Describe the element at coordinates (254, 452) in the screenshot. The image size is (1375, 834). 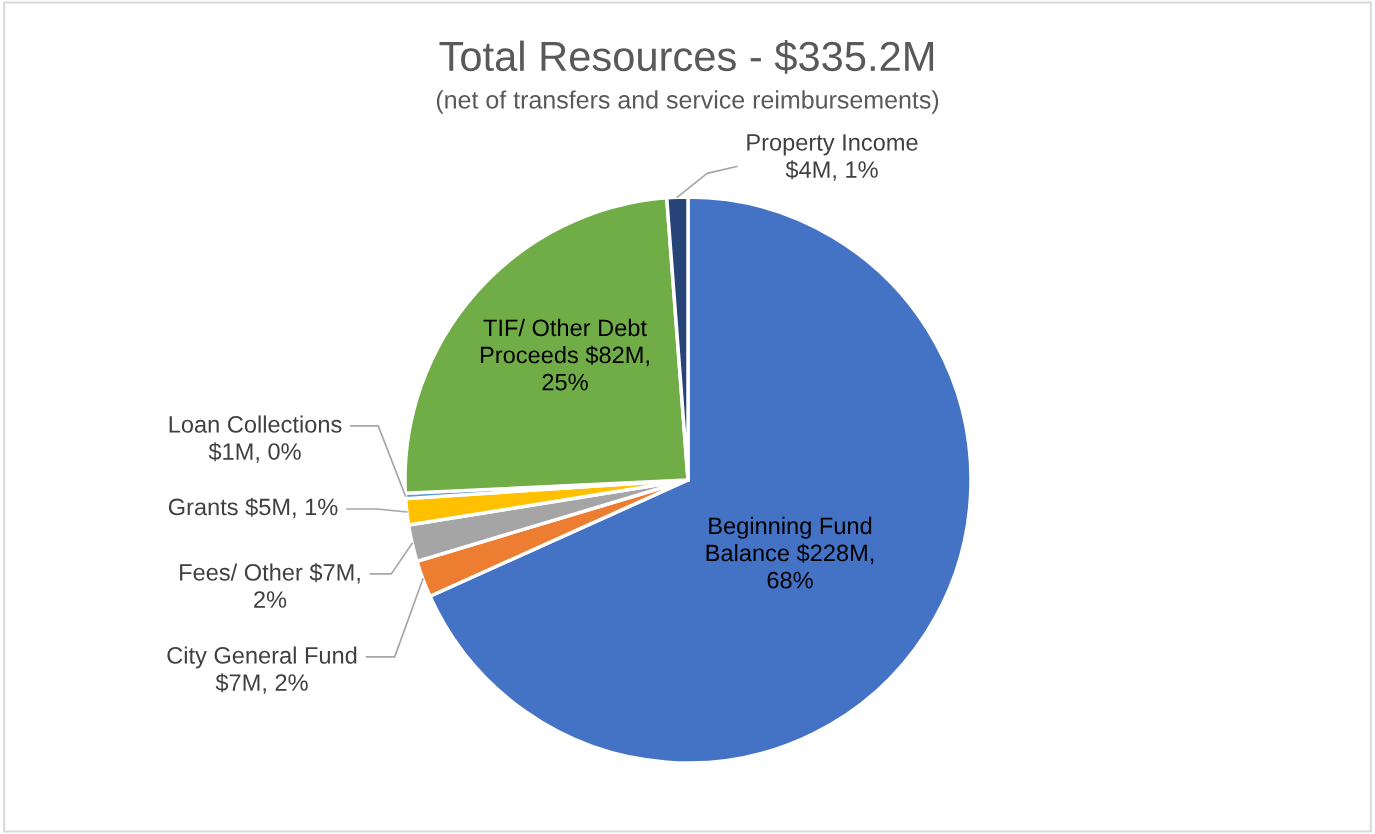
I see `data-label: $1M, 0%` at that location.